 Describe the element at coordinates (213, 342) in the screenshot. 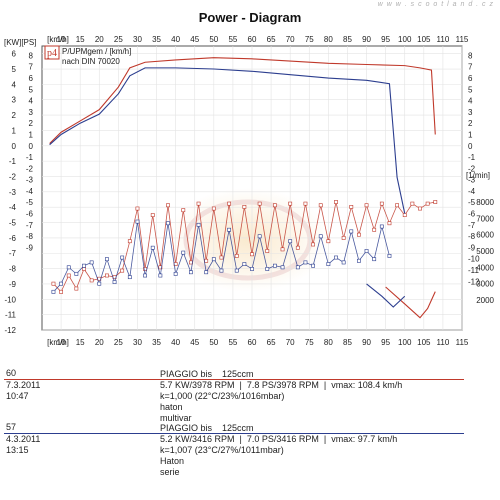

I see `x-tick-label-bottom: 50` at that location.